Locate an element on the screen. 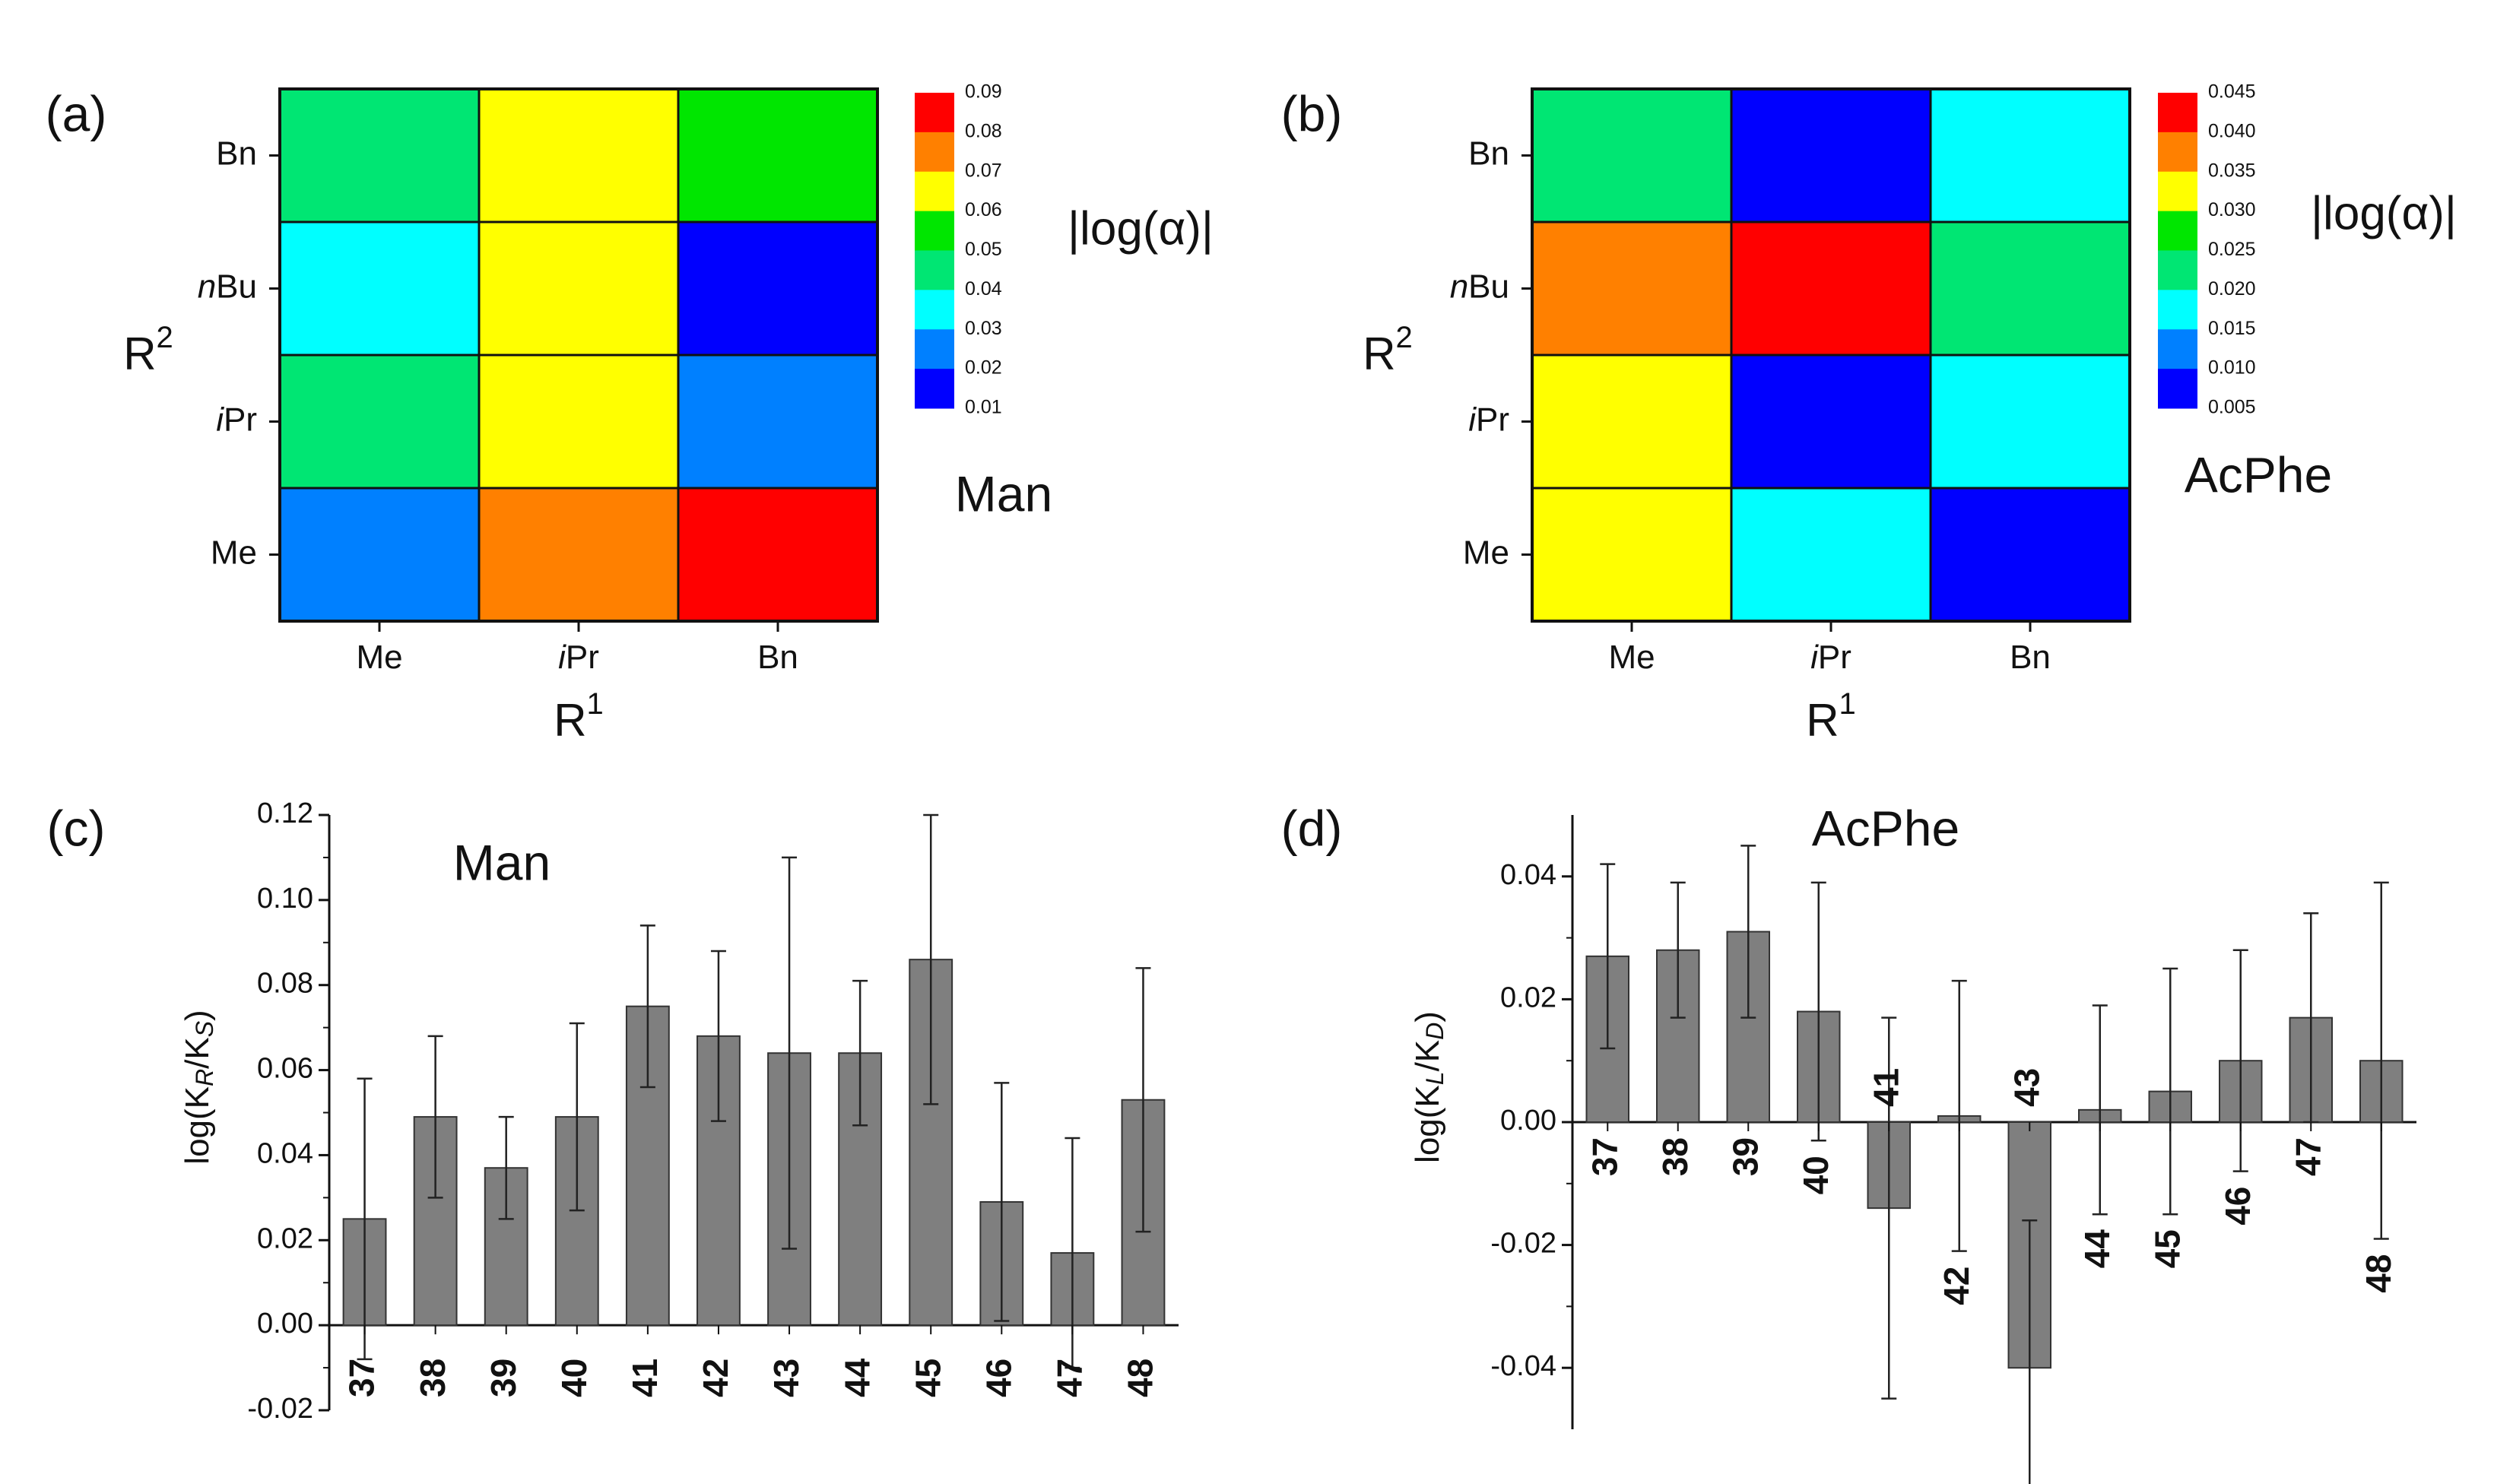 The height and width of the screenshot is (1484, 2494). x-category-label: 48 is located at coordinates (1140, 1378).